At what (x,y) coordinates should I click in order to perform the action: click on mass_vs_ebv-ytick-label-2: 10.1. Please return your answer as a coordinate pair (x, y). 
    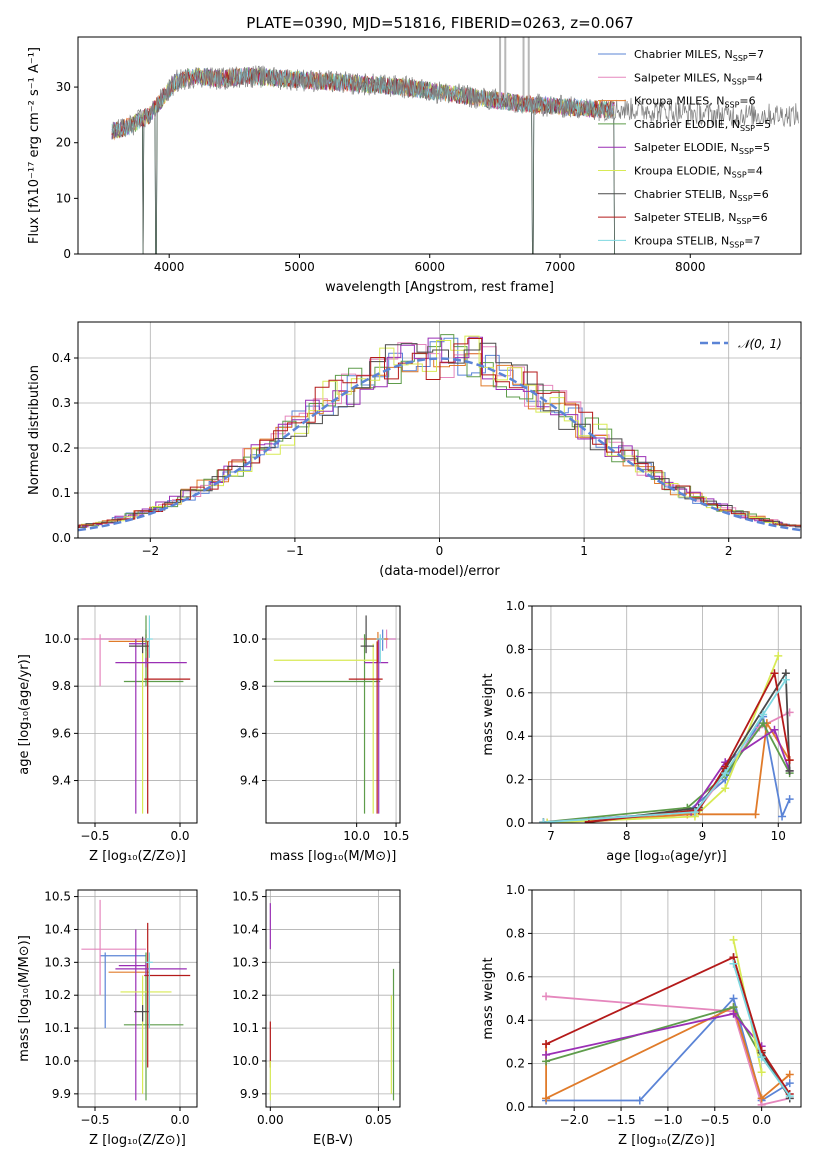
    Looking at the image, I should click on (245, 1028).